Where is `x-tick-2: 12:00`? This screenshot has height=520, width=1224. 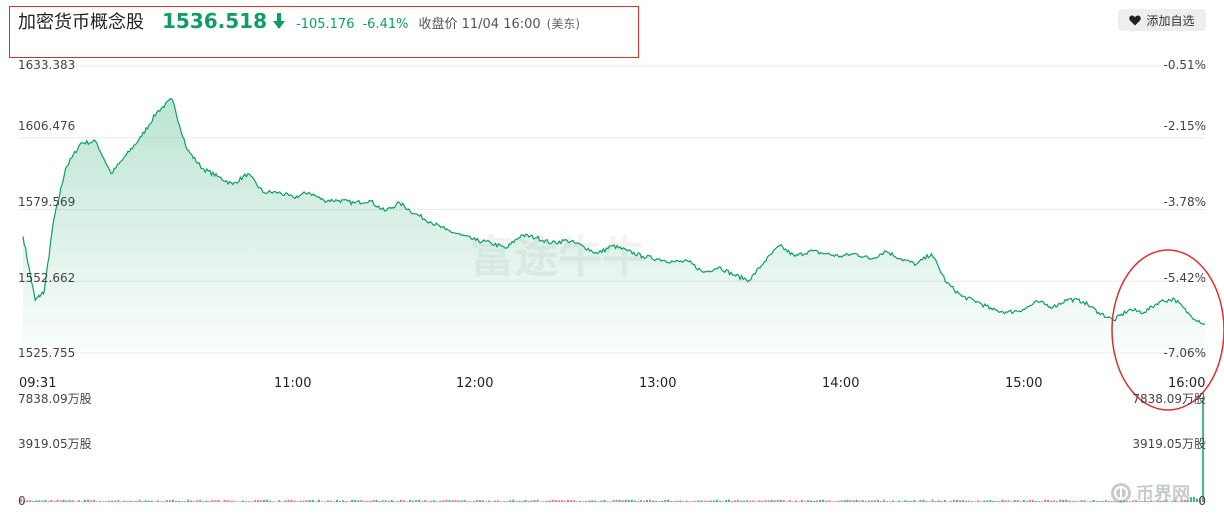 x-tick-2: 12:00 is located at coordinates (475, 383).